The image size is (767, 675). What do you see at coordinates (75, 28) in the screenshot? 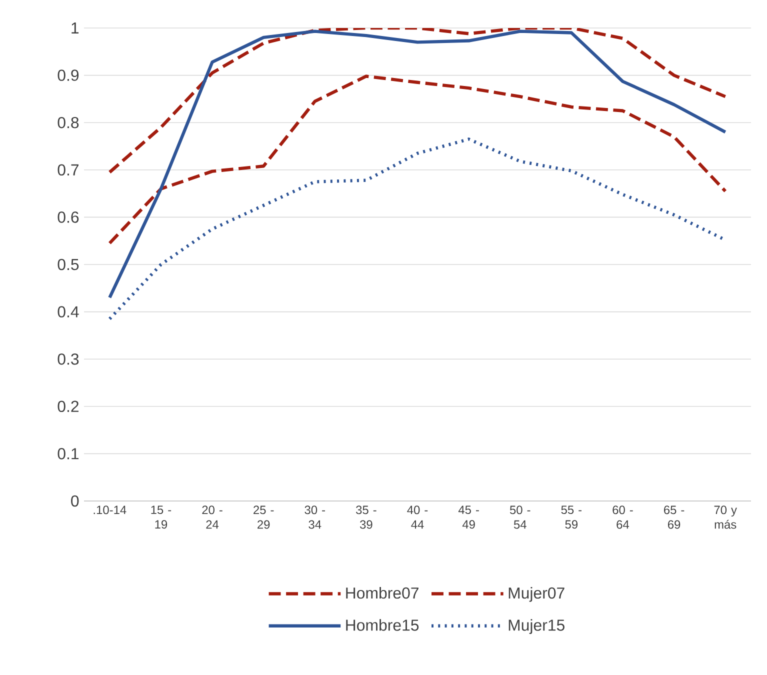
I see `y-tick-label: 1` at bounding box center [75, 28].